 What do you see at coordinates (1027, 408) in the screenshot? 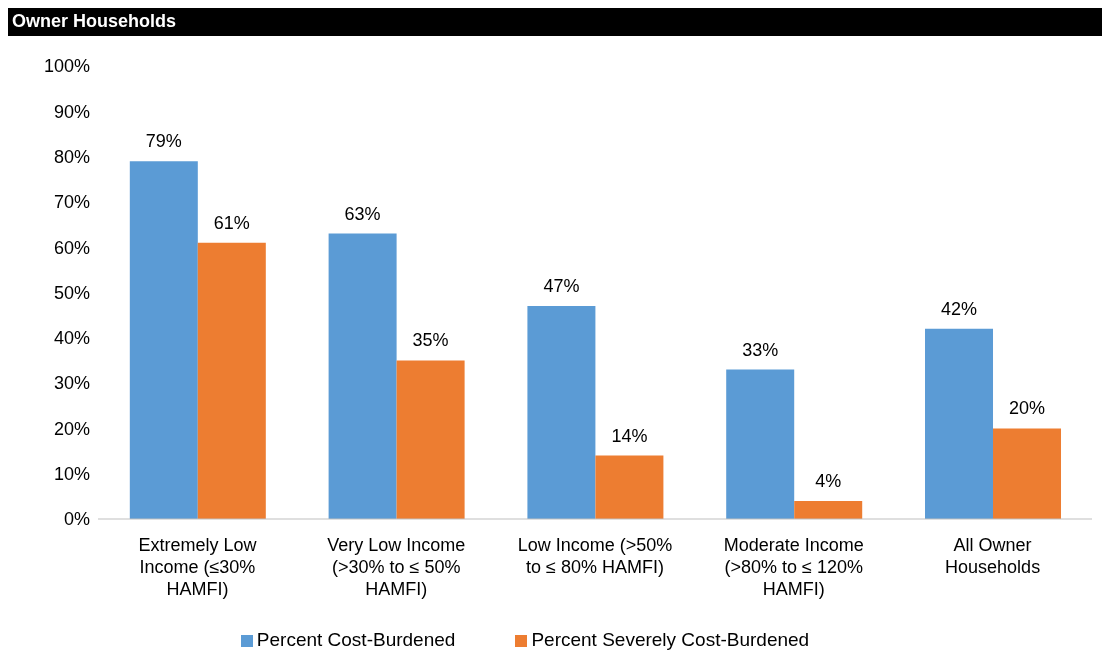
I see `data-label: 20%` at bounding box center [1027, 408].